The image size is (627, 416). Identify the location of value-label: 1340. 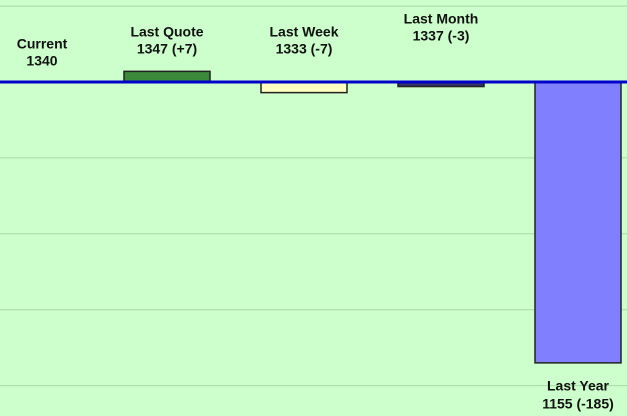
(41, 61).